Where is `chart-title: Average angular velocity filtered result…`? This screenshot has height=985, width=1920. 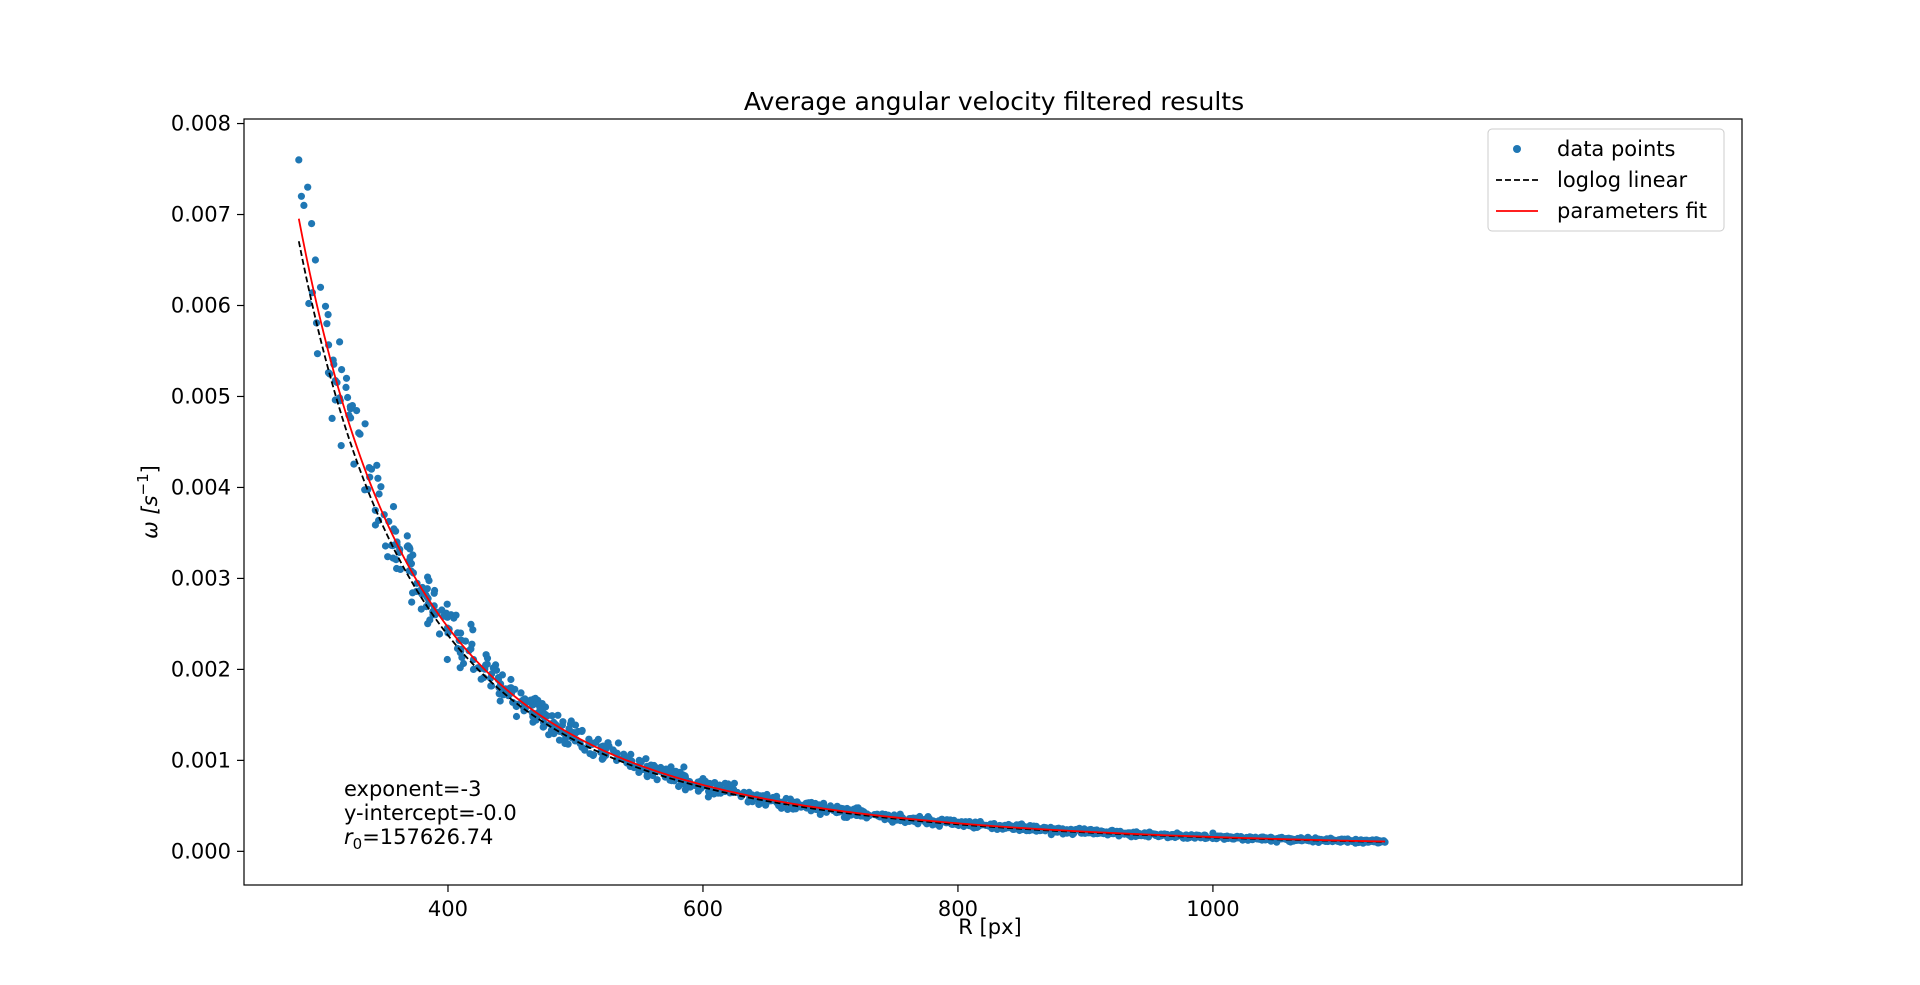 chart-title: Average angular velocity filtered result… is located at coordinates (994, 101).